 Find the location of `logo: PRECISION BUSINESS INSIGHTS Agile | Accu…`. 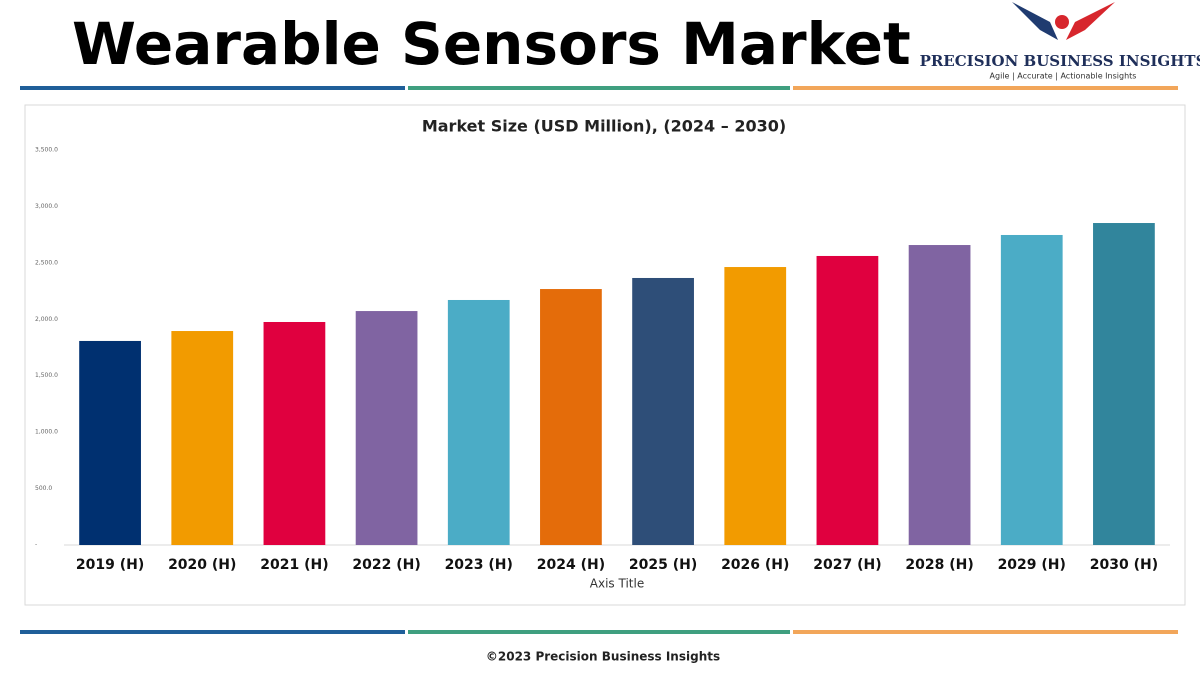

logo: PRECISION BUSINESS INSIGHTS Agile | Accu… is located at coordinates (1060, 41).